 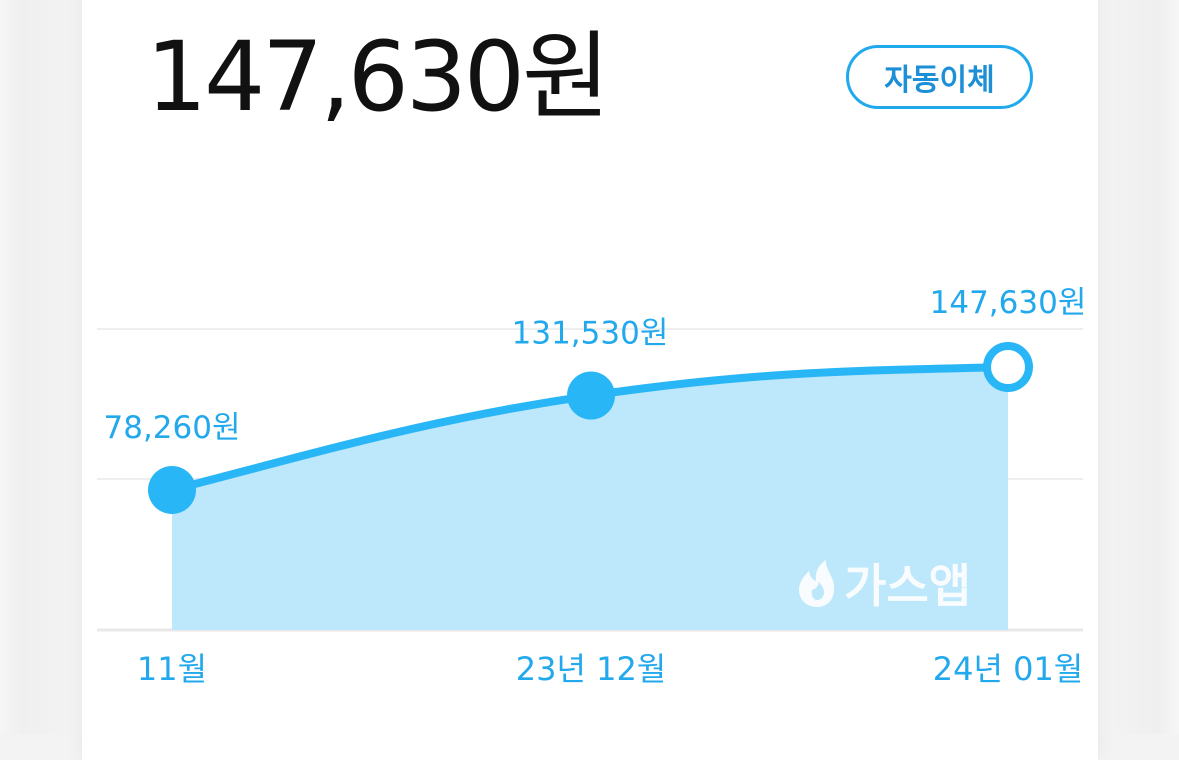 I want to click on x-axis-labels: 11월 23년 12월 24년 01월, so click(x=610, y=669).